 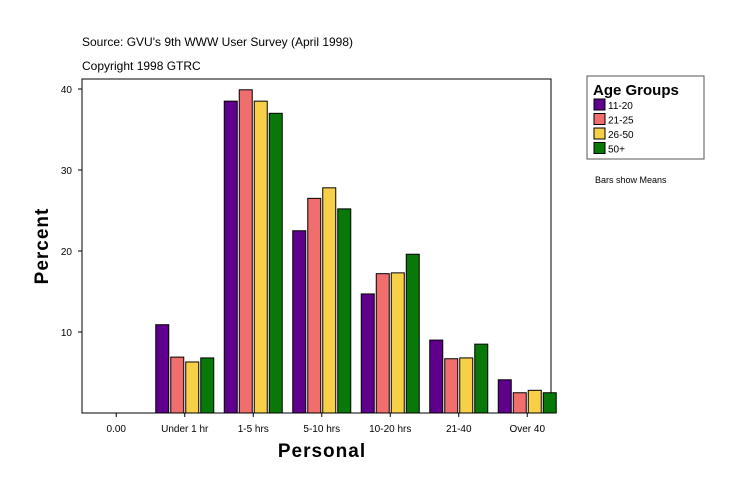 What do you see at coordinates (185, 429) in the screenshot?
I see `x-tick-label: Under 1 hr` at bounding box center [185, 429].